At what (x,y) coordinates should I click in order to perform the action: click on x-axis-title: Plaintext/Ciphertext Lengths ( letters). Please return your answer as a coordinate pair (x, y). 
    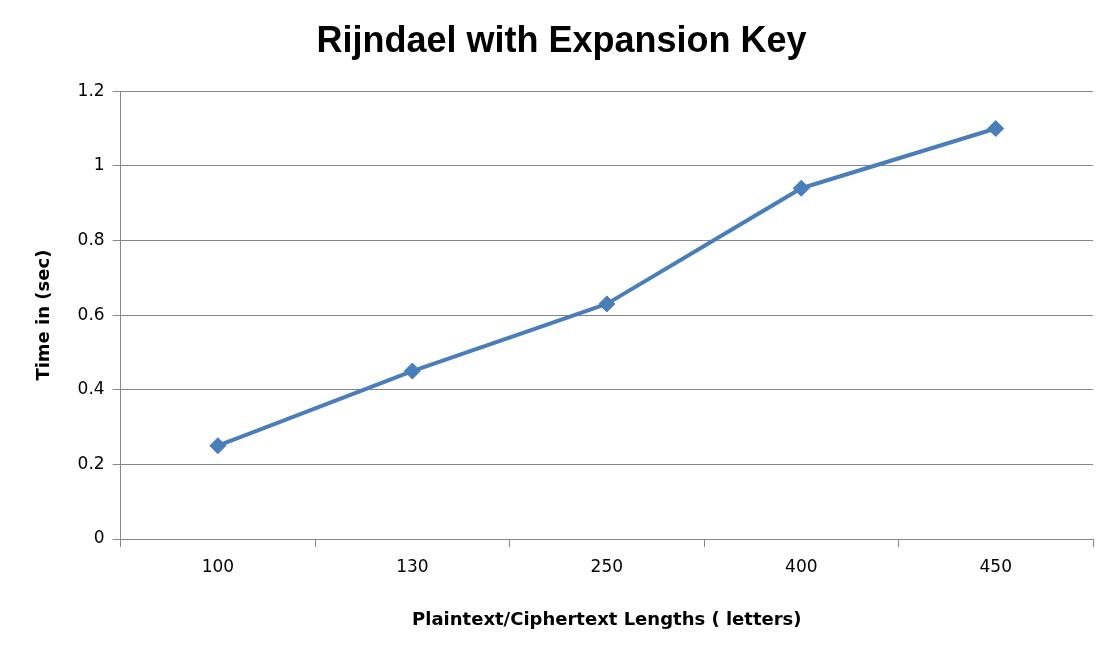
    Looking at the image, I should click on (607, 618).